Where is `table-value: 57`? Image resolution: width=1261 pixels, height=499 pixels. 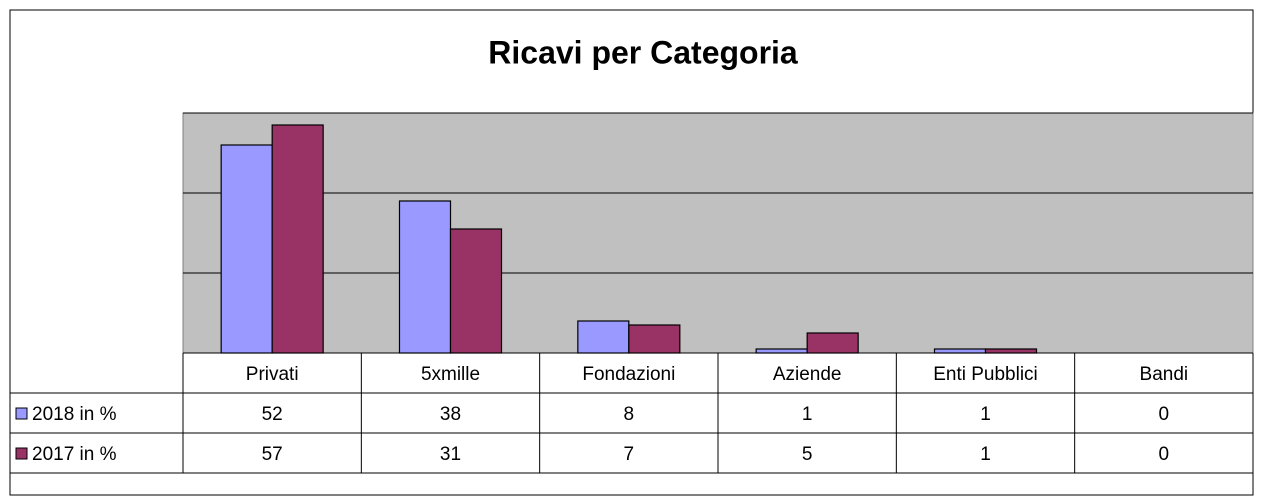 table-value: 57 is located at coordinates (272, 454).